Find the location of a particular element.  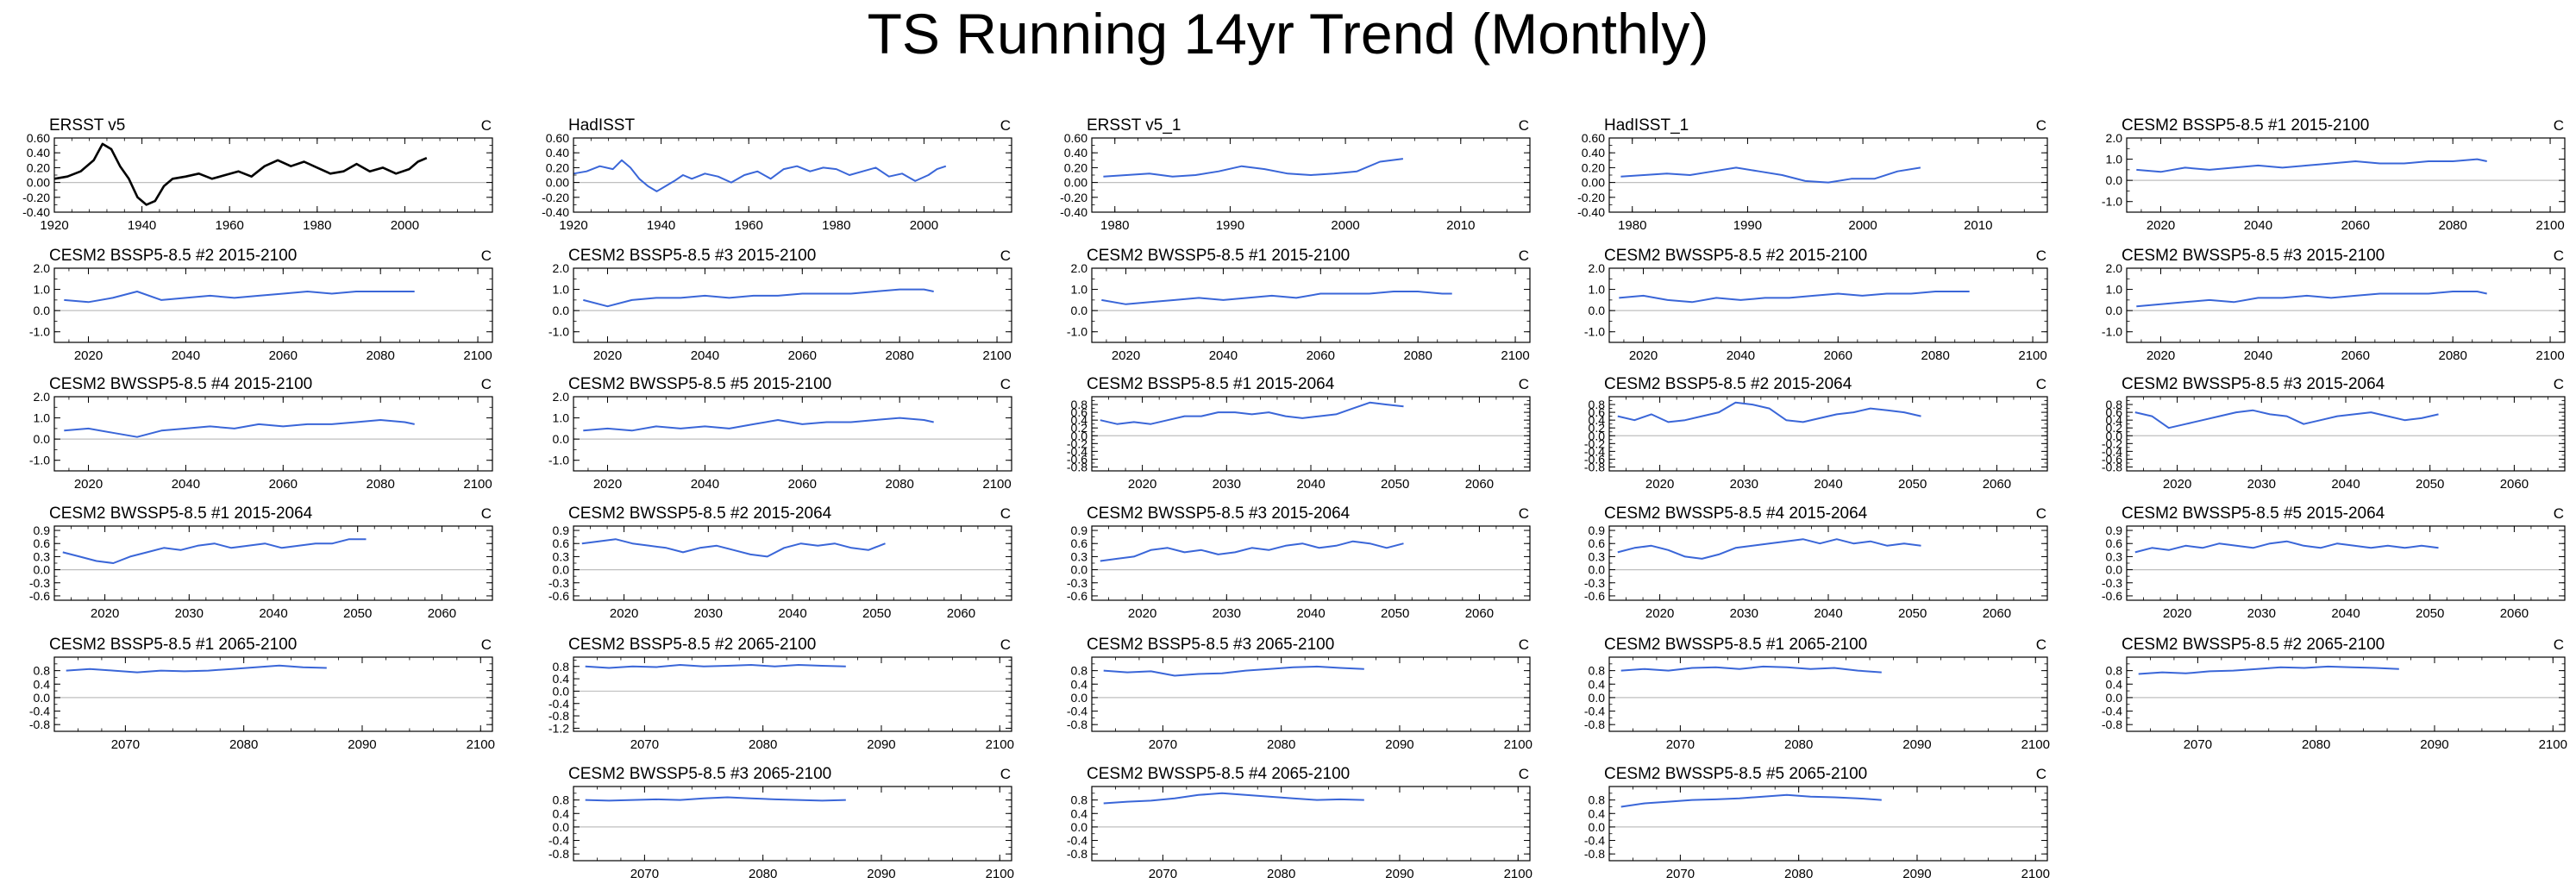

y-tick-label: -0.6 is located at coordinates (1077, 596).